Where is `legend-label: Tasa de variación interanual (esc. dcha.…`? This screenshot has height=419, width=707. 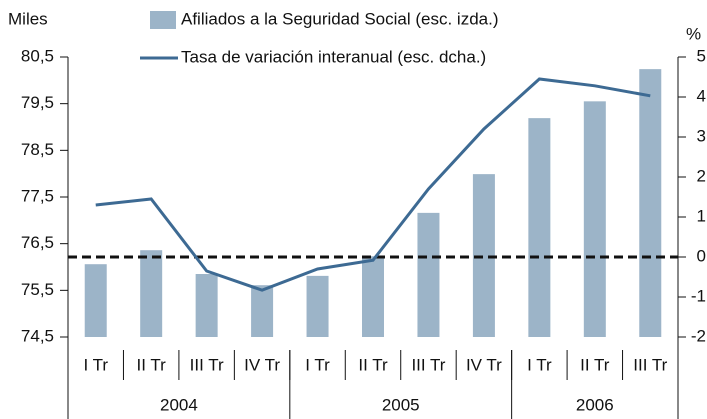 legend-label: Tasa de variación interanual (esc. dcha.… is located at coordinates (333, 56).